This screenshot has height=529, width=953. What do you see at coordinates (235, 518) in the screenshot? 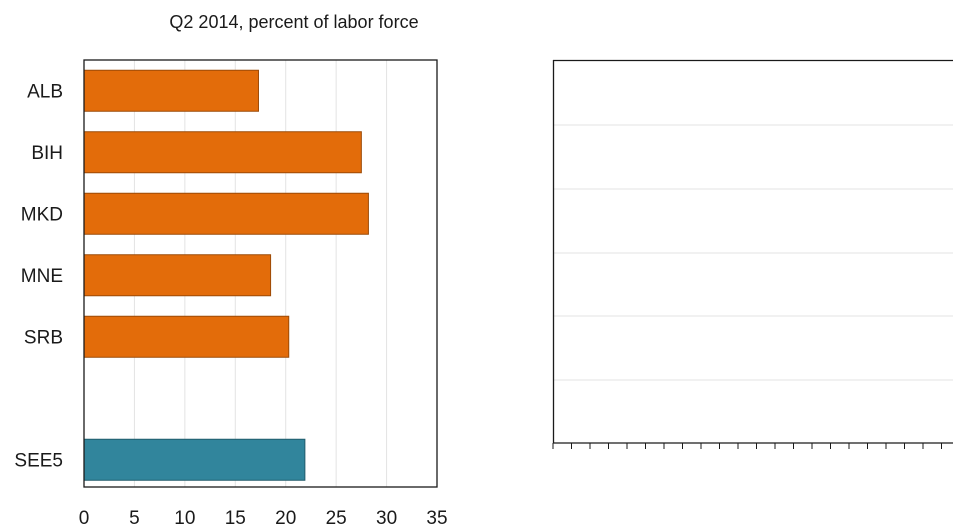
I see `x-tick-label-15: 15` at bounding box center [235, 518].